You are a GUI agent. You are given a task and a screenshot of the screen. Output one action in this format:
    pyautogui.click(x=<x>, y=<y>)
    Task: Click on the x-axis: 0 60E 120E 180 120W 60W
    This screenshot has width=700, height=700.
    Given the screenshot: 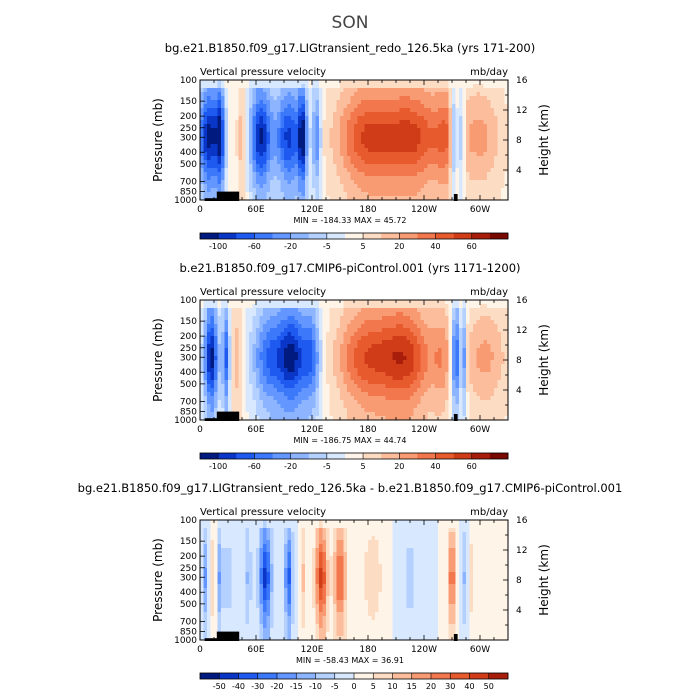 What is the action you would take?
    pyautogui.click(x=353, y=587)
    